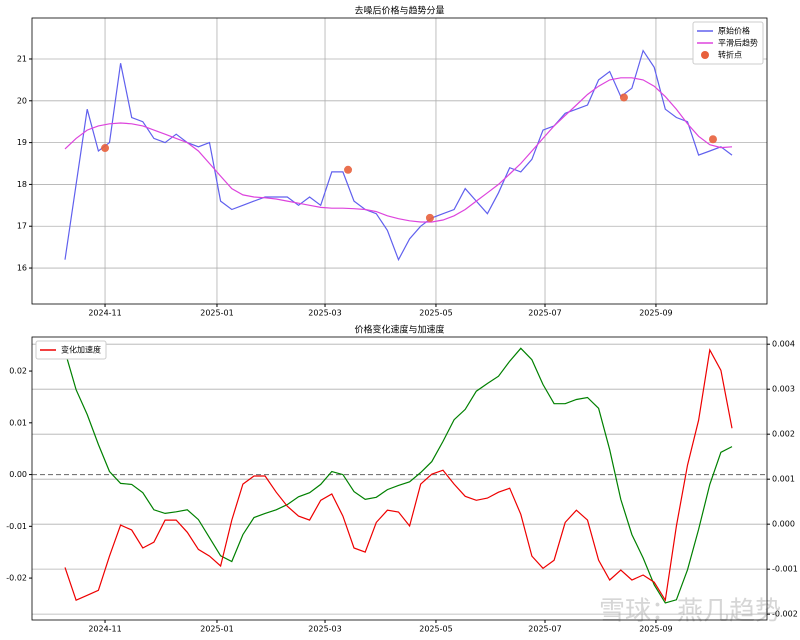 This screenshot has height=640, width=800. I want to click on y-tick-label: -0.02, so click(16, 578).